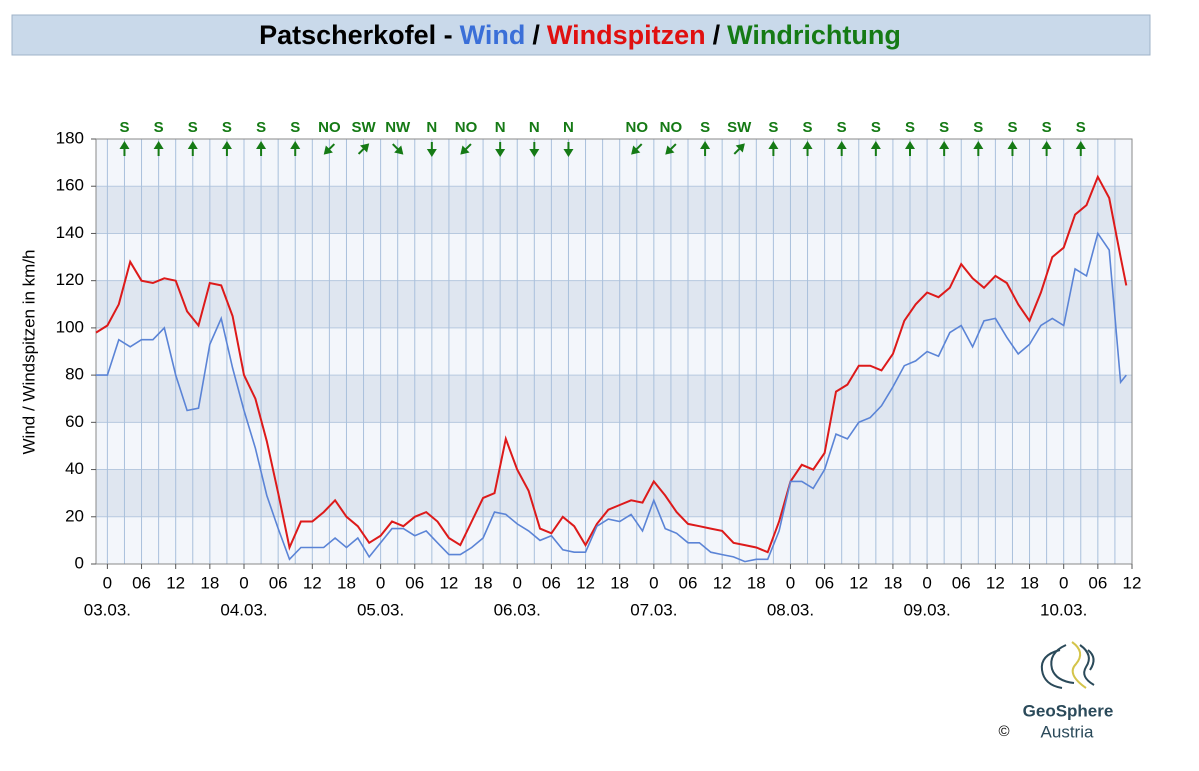 The height and width of the screenshot is (771, 1199). What do you see at coordinates (1003, 731) in the screenshot?
I see `copyright: ©` at bounding box center [1003, 731].